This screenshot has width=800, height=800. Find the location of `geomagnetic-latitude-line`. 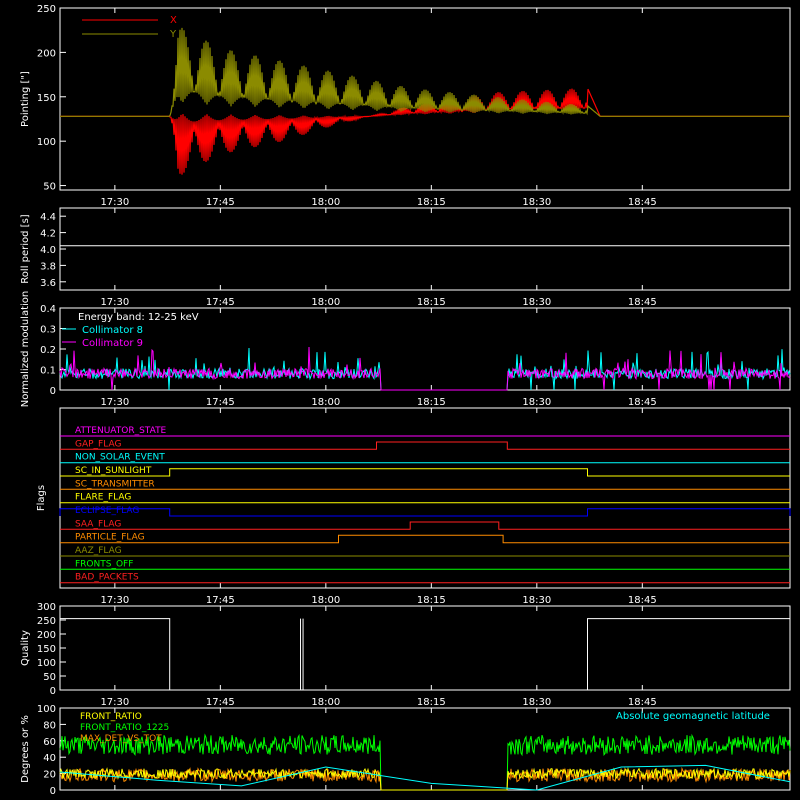

geomagnetic-latitude-line is located at coordinates (425, 777).